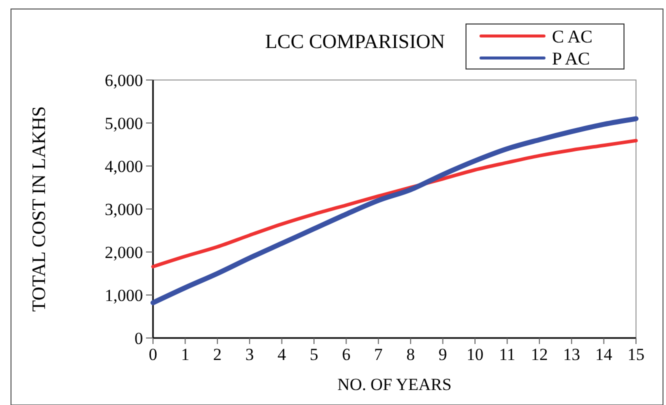 This screenshot has width=666, height=405. Describe the element at coordinates (249, 354) in the screenshot. I see `x-tick-label: 3` at that location.